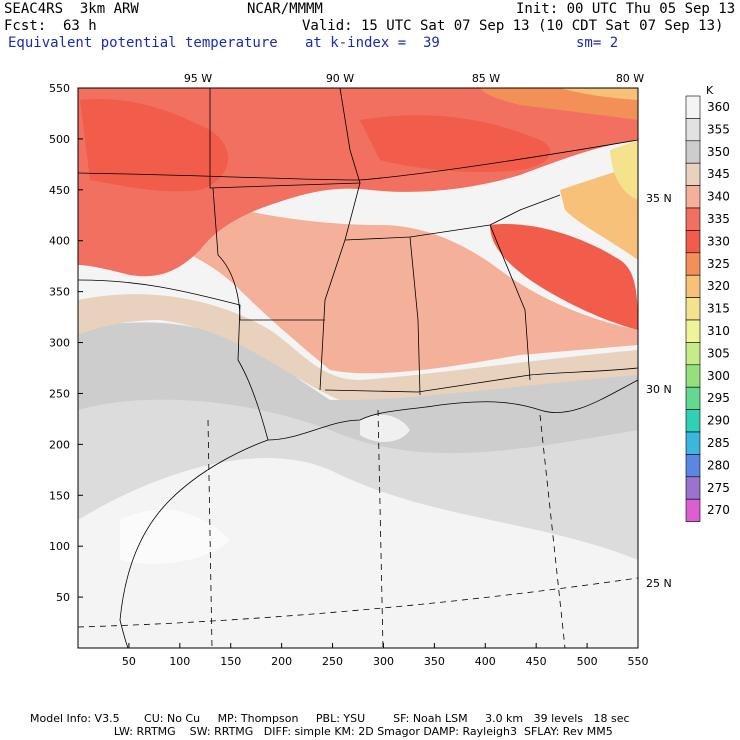 The image size is (740, 740). Describe the element at coordinates (59, 444) in the screenshot. I see `y-tick-label: 200` at that location.